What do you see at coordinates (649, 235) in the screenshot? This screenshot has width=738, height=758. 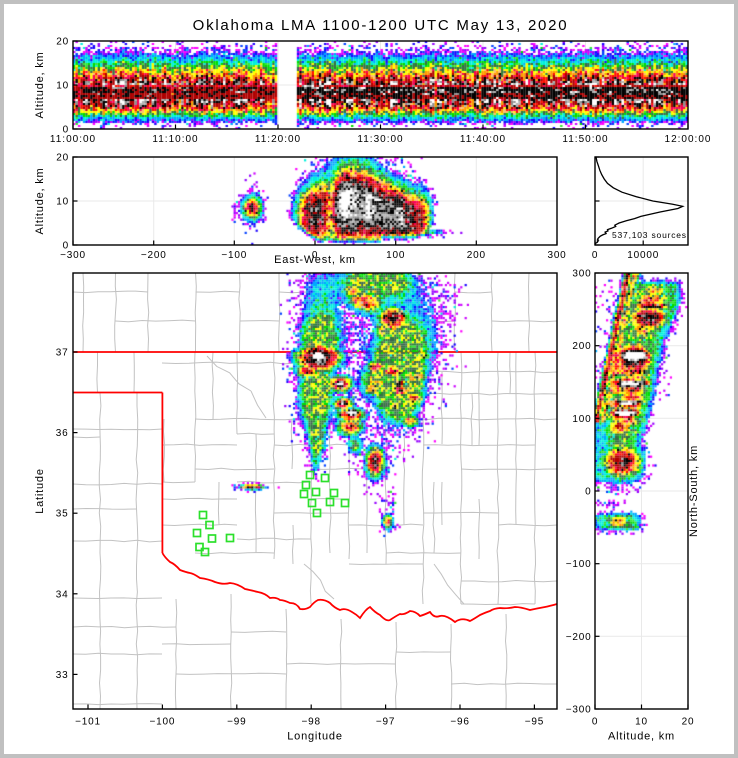 I see `svg-text: 537,103 sources` at bounding box center [649, 235].